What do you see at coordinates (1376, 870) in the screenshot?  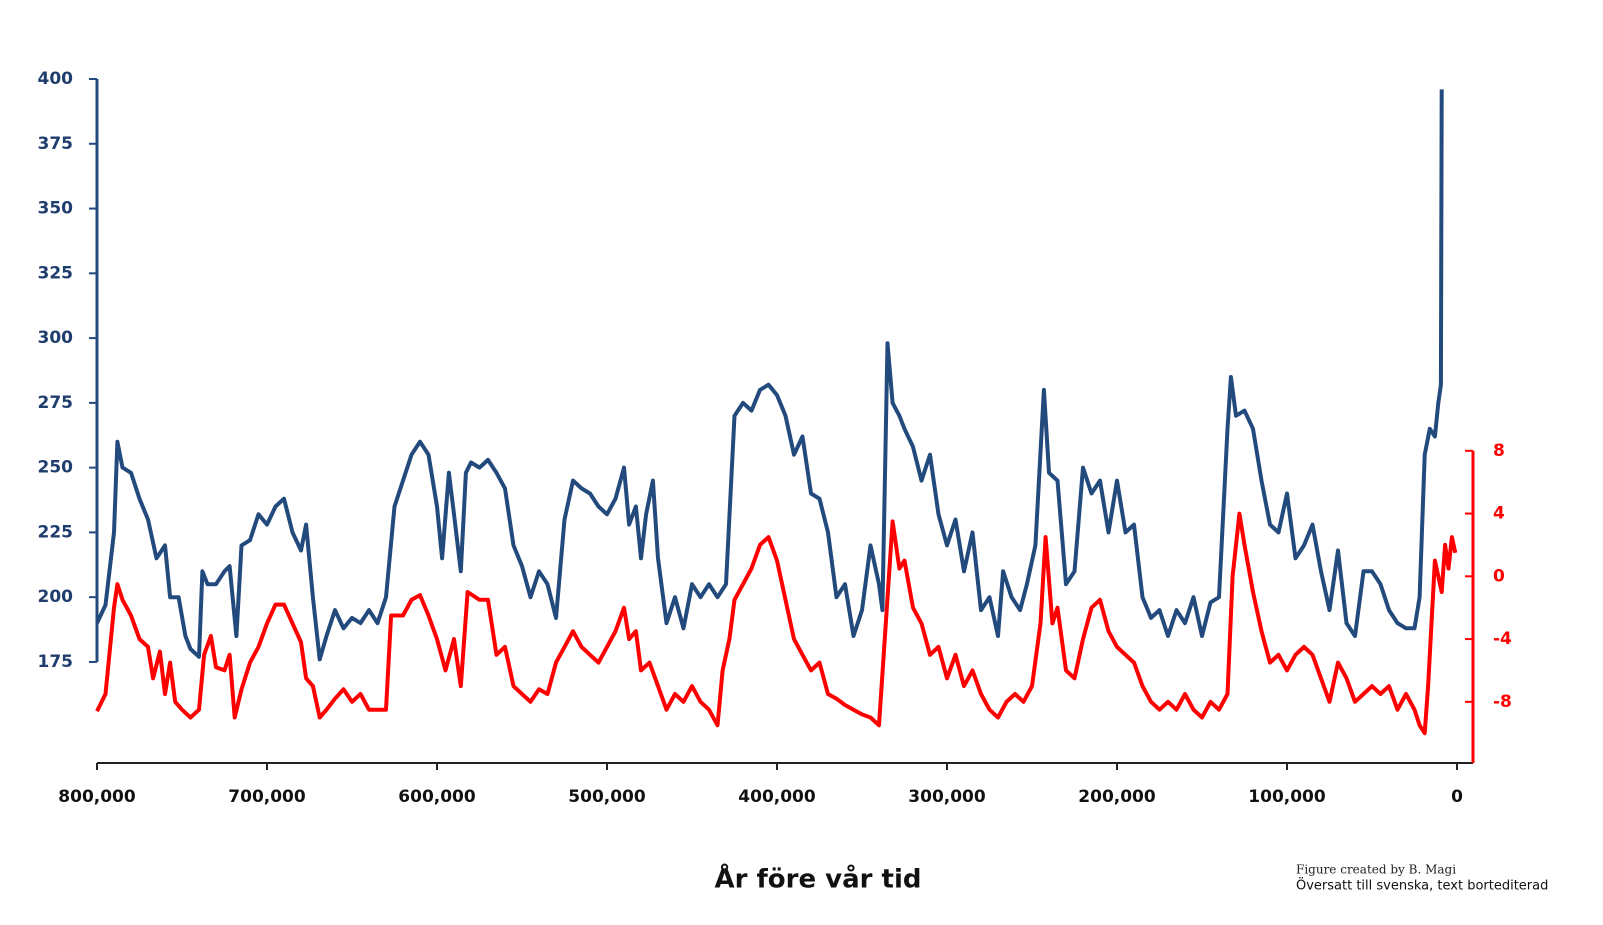 I see `credit: Figure created by B. Magi` at bounding box center [1376, 870].